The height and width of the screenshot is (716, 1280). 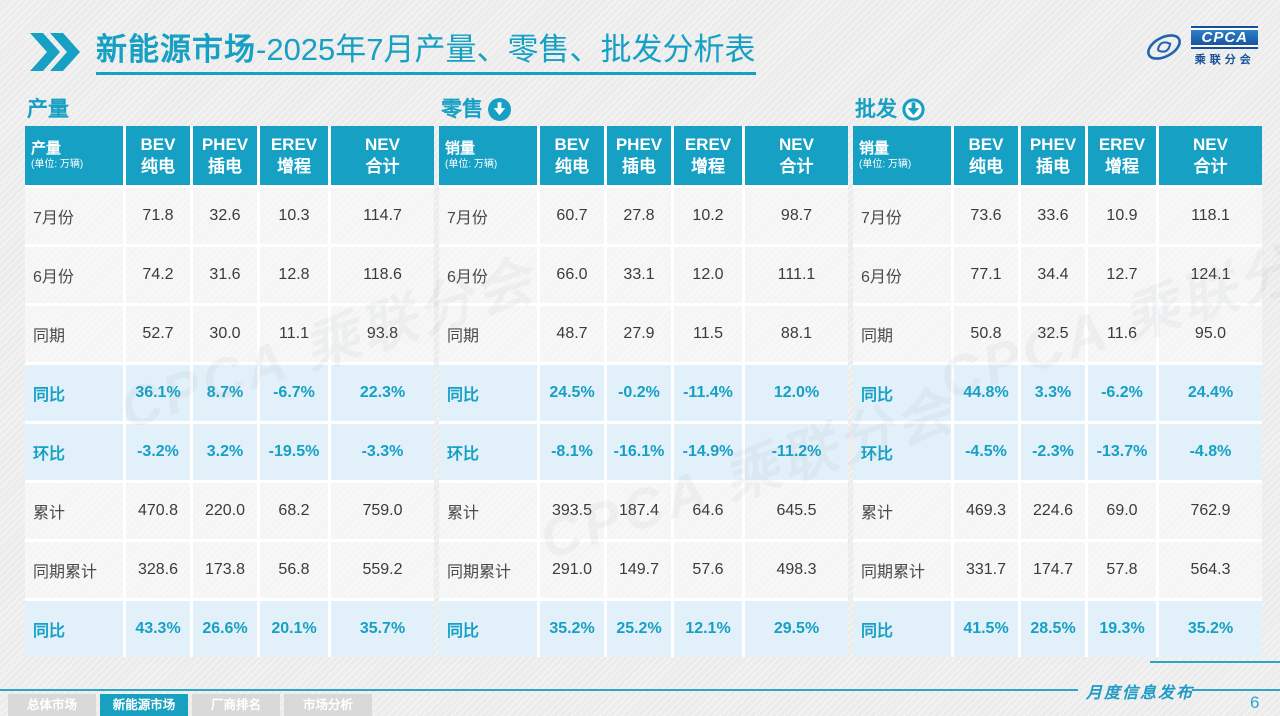 I want to click on value-cell: 64.6, so click(x=708, y=511).